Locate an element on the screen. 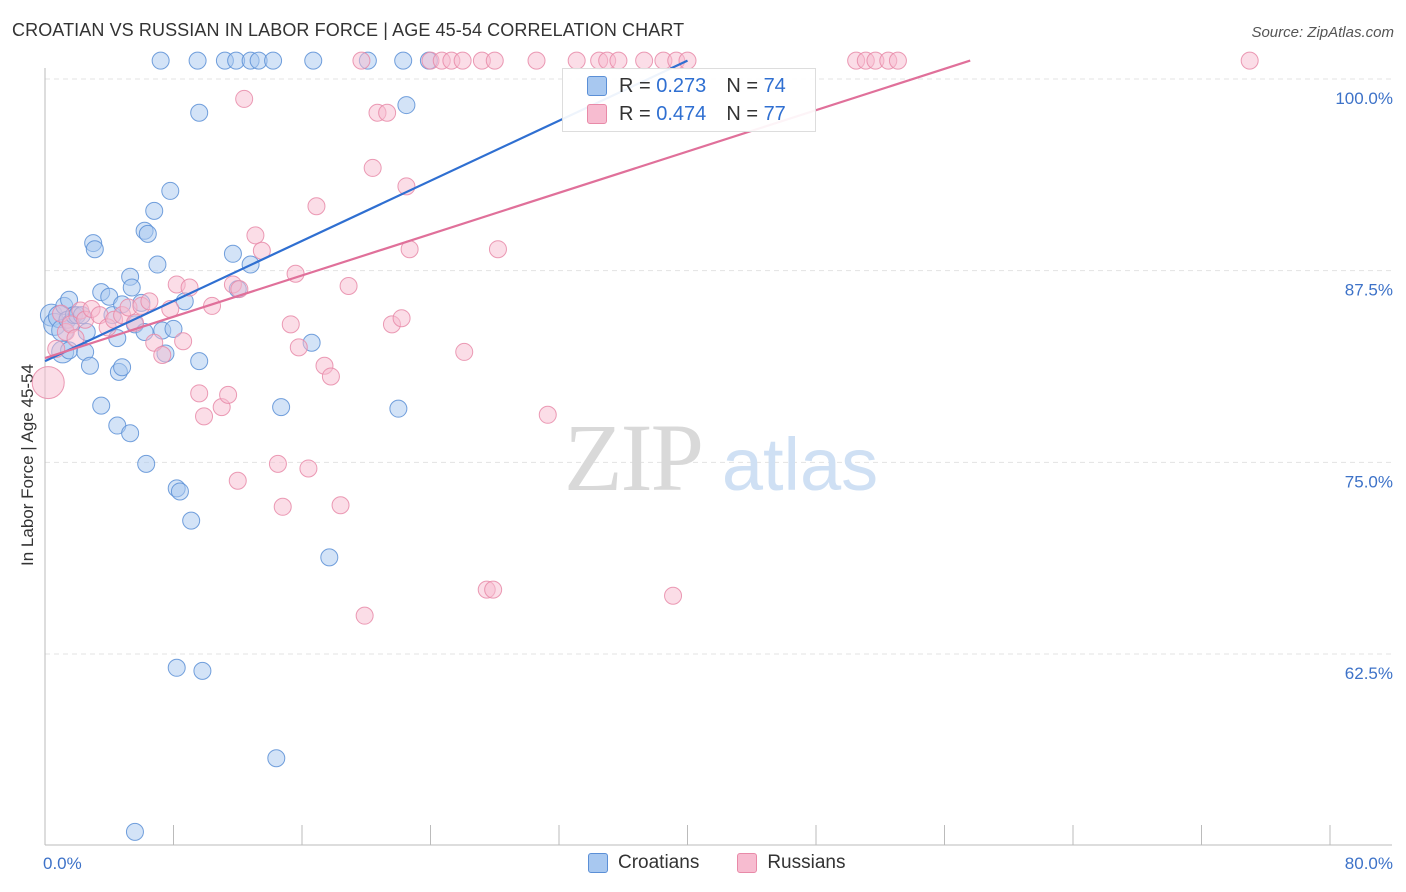  n-value: 77 is located at coordinates (774, 113).